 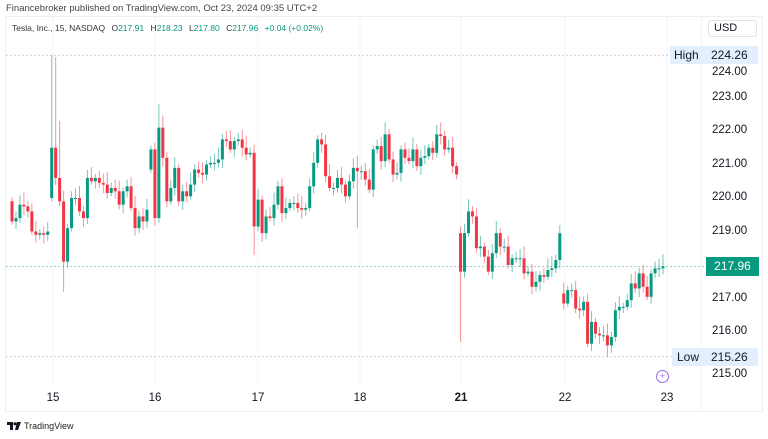 What do you see at coordinates (730, 331) in the screenshot?
I see `price-axis-label: 216.00` at bounding box center [730, 331].